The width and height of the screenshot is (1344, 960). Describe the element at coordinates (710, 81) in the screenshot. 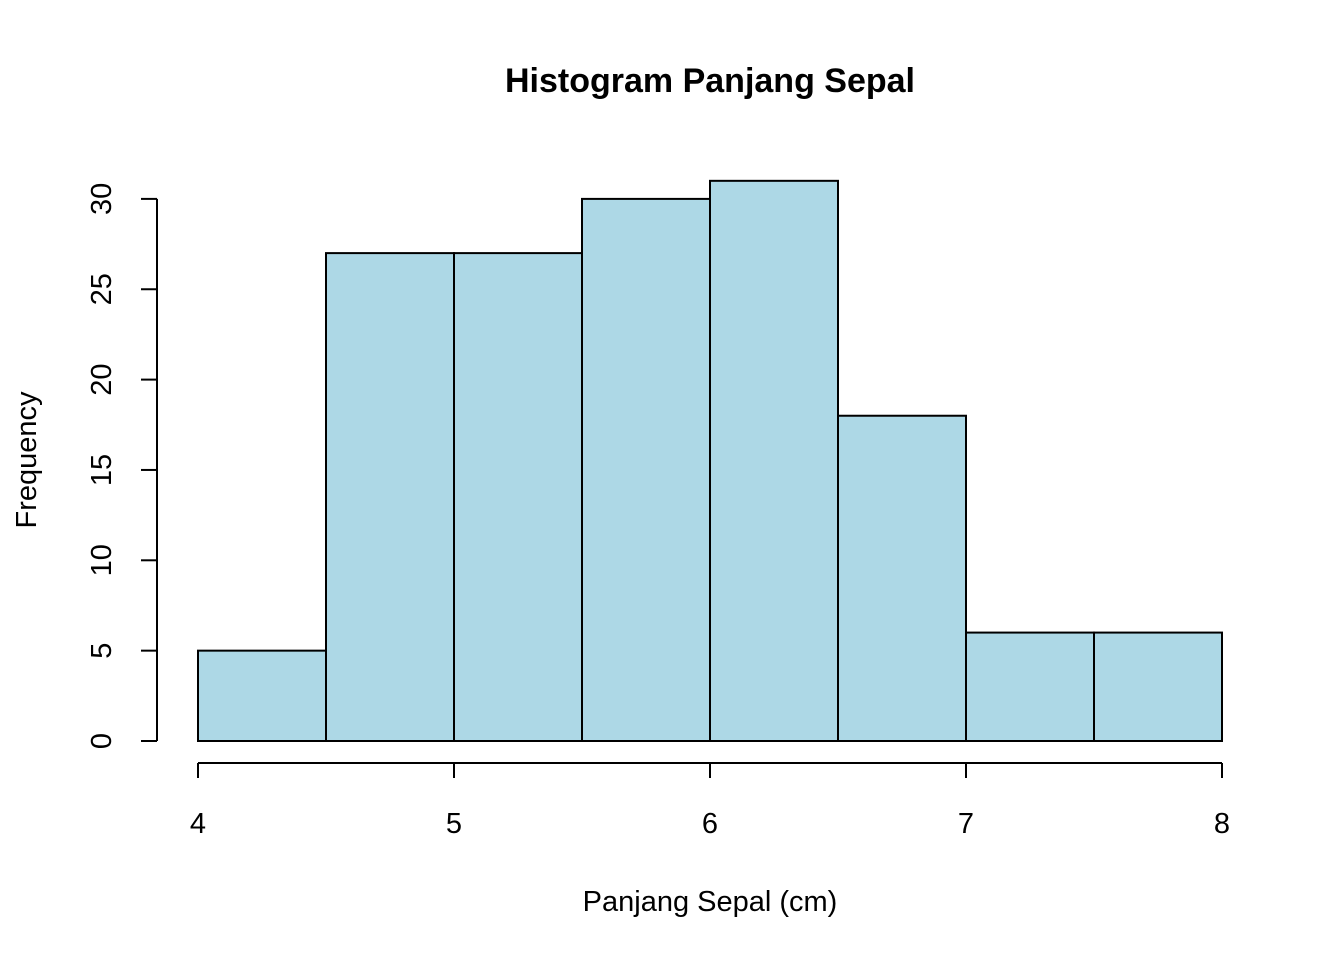

I see `chart-title: Histogram Panjang Sepal` at that location.